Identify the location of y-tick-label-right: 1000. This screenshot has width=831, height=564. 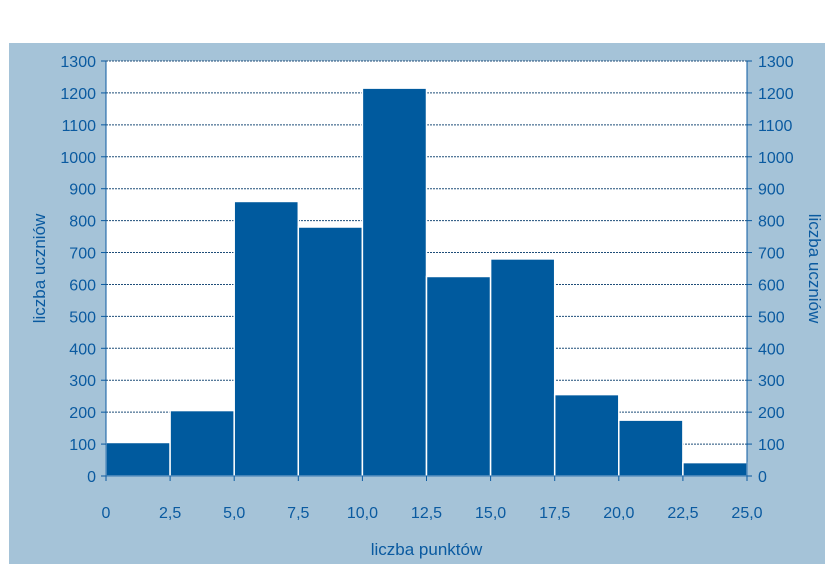
(776, 158).